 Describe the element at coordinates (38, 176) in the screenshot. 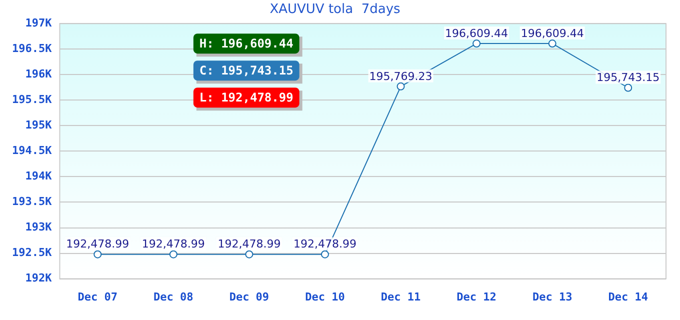

I see `y-tick-label: 194K` at that location.